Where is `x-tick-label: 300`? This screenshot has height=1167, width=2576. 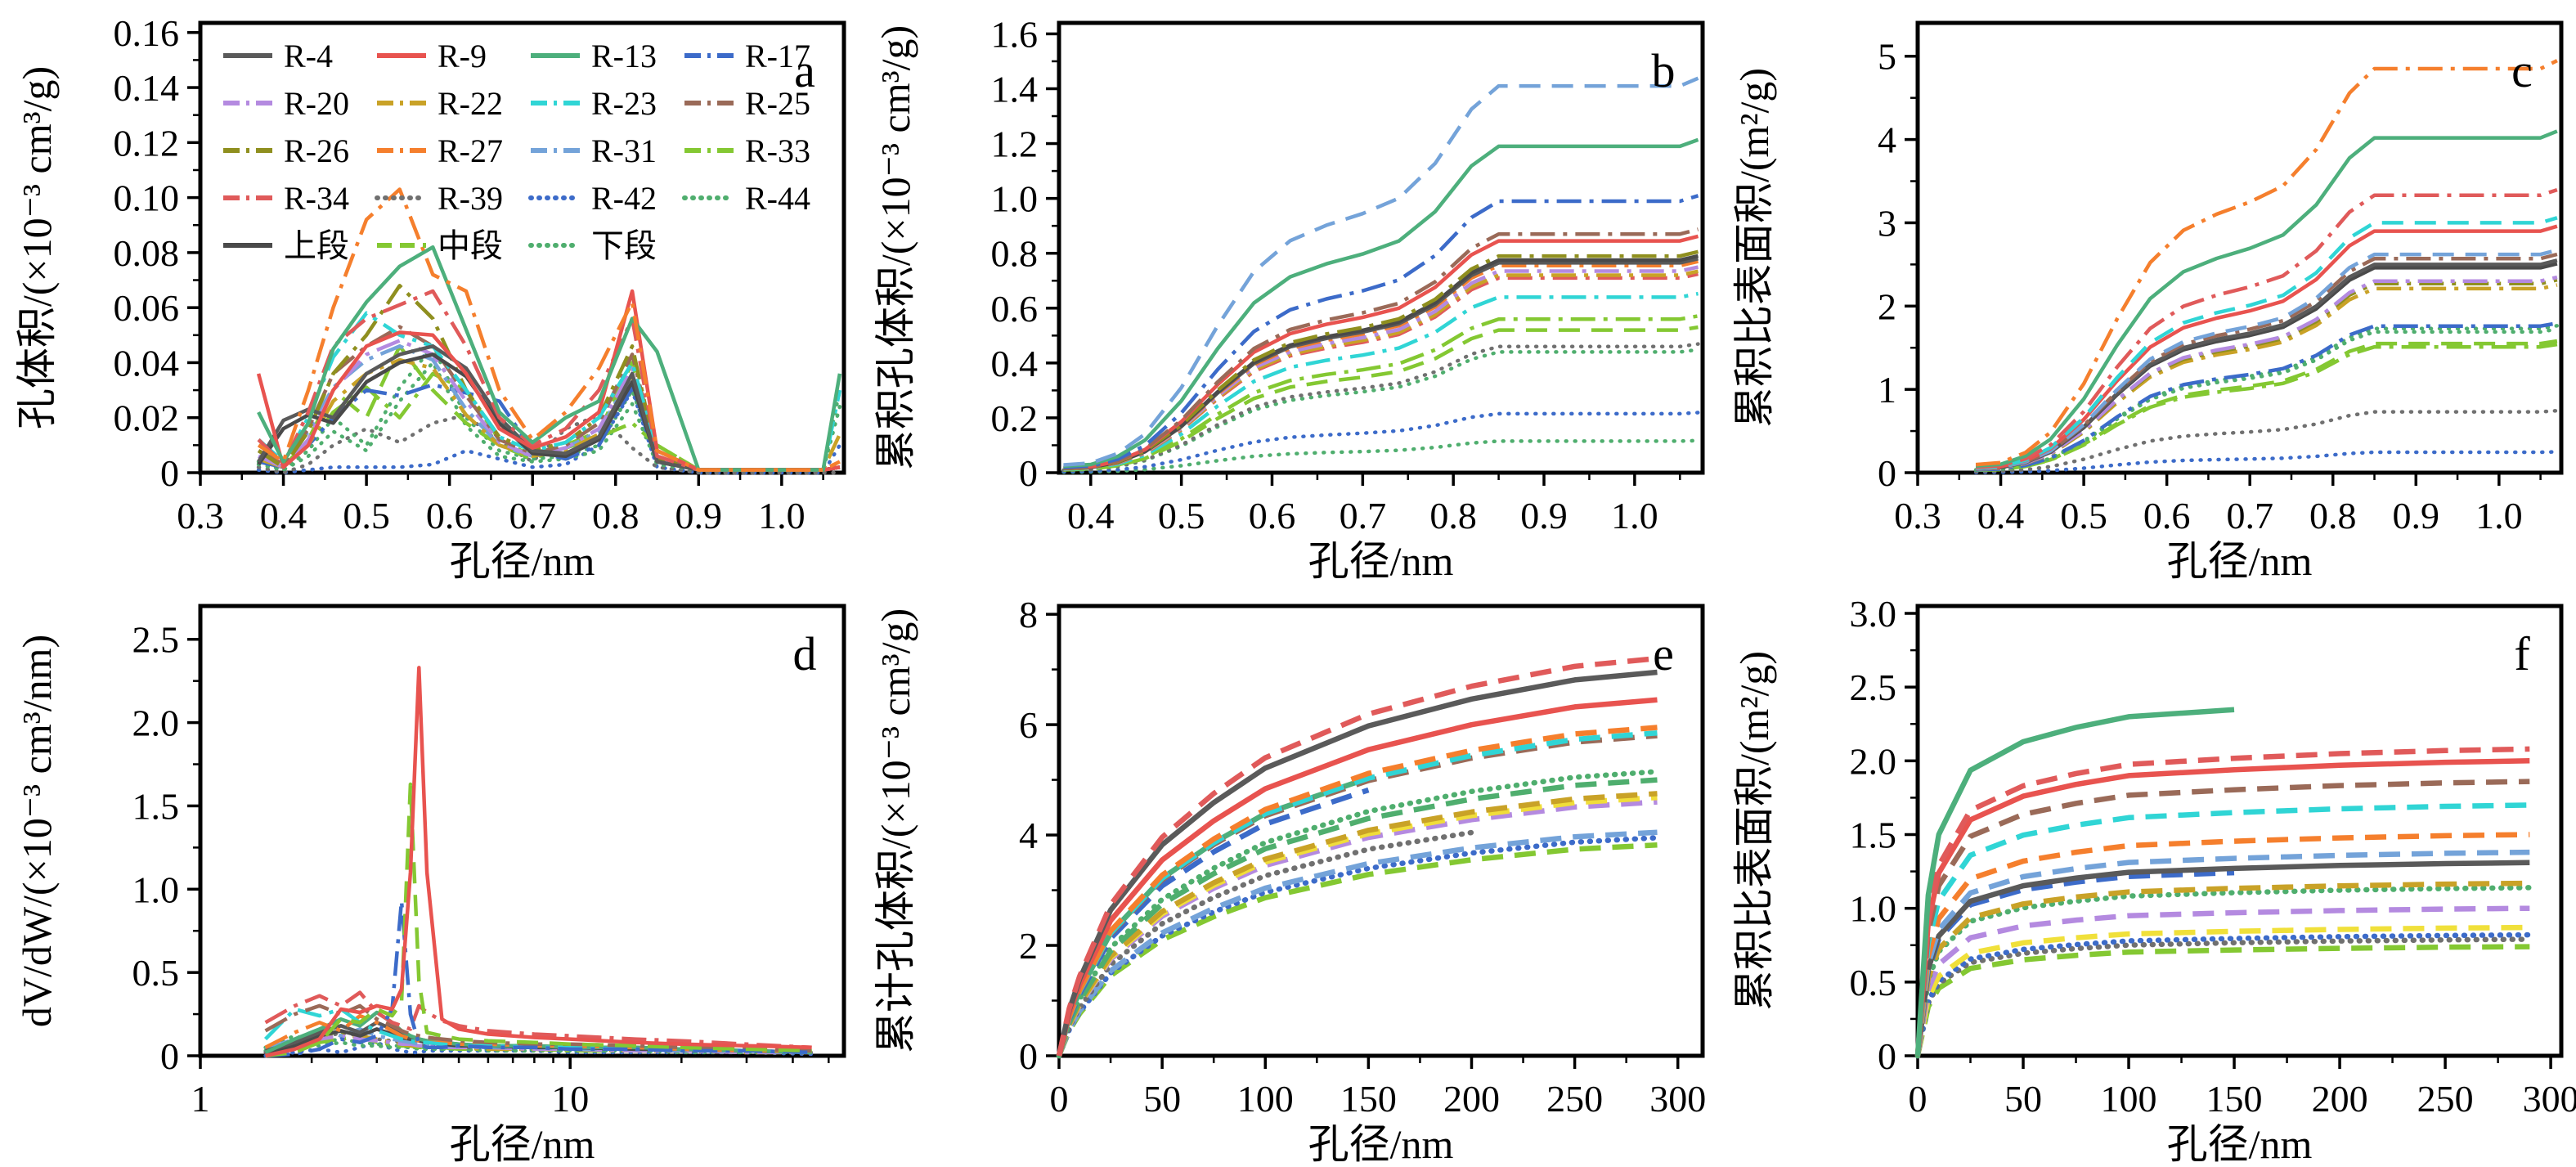 x-tick-label: 300 is located at coordinates (1677, 1099).